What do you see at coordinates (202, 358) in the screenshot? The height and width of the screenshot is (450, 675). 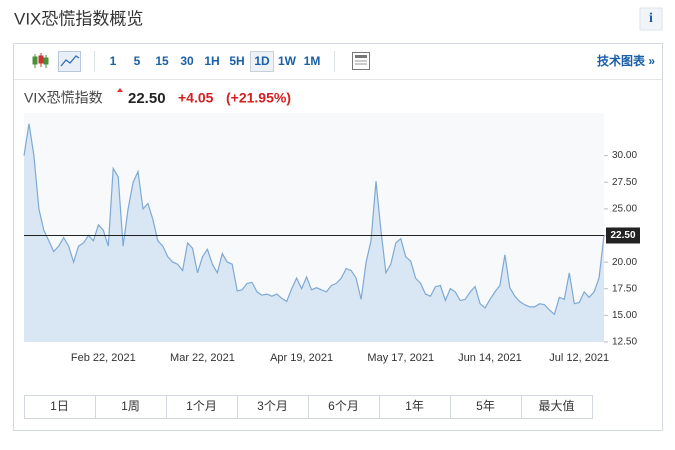 I see `x-tick-label: Mar 22, 2021` at bounding box center [202, 358].